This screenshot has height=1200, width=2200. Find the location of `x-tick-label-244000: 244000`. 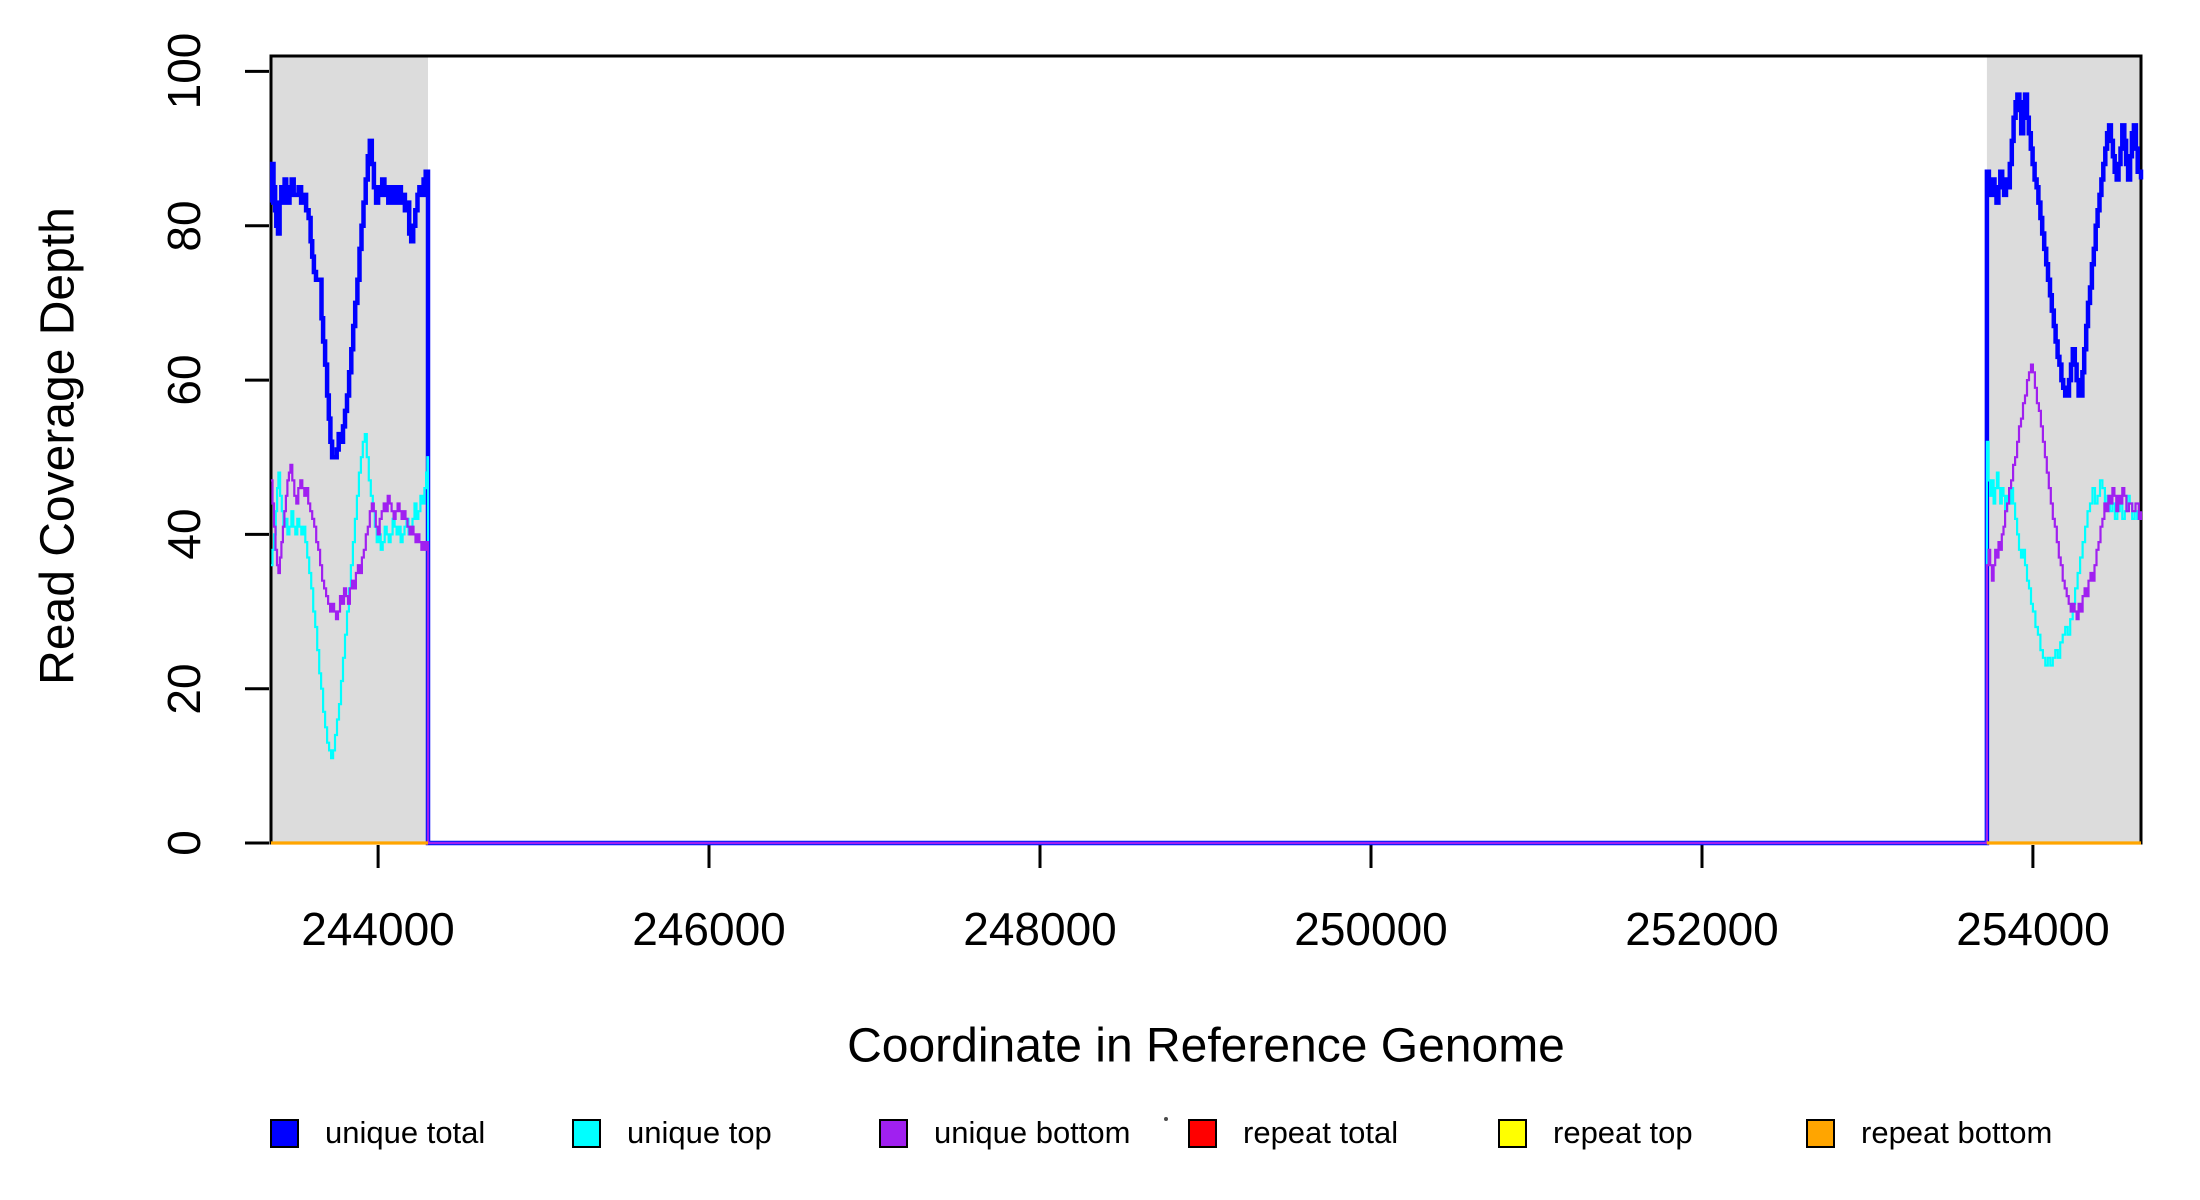

x-tick-label-244000: 244000 is located at coordinates (378, 929).